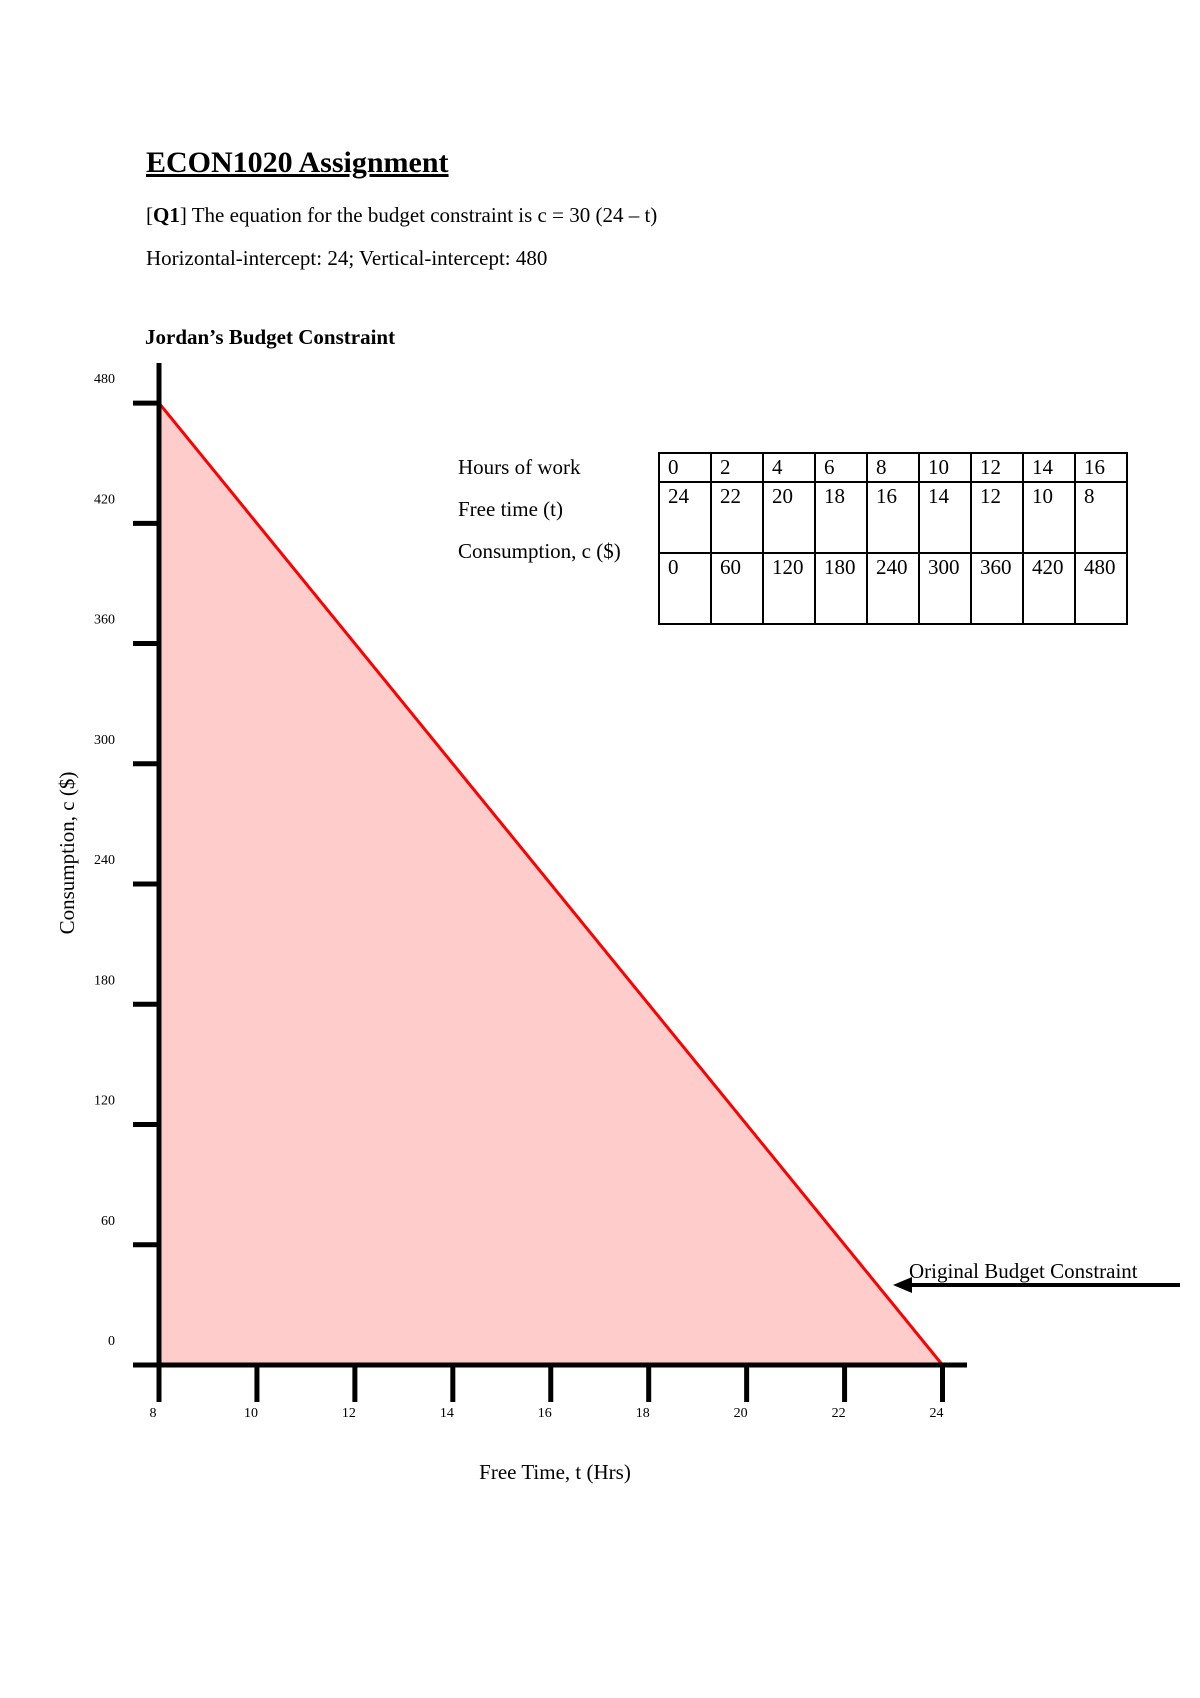 The image size is (1200, 1698). I want to click on y-tick-label: 420, so click(104, 499).